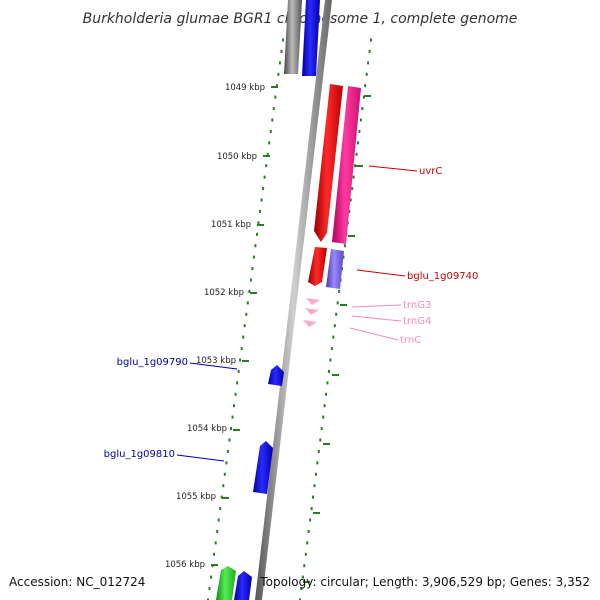 Image resolution: width=600 pixels, height=600 pixels. Describe the element at coordinates (310, 323) in the screenshot. I see `trna-arrow-trnC` at that location.